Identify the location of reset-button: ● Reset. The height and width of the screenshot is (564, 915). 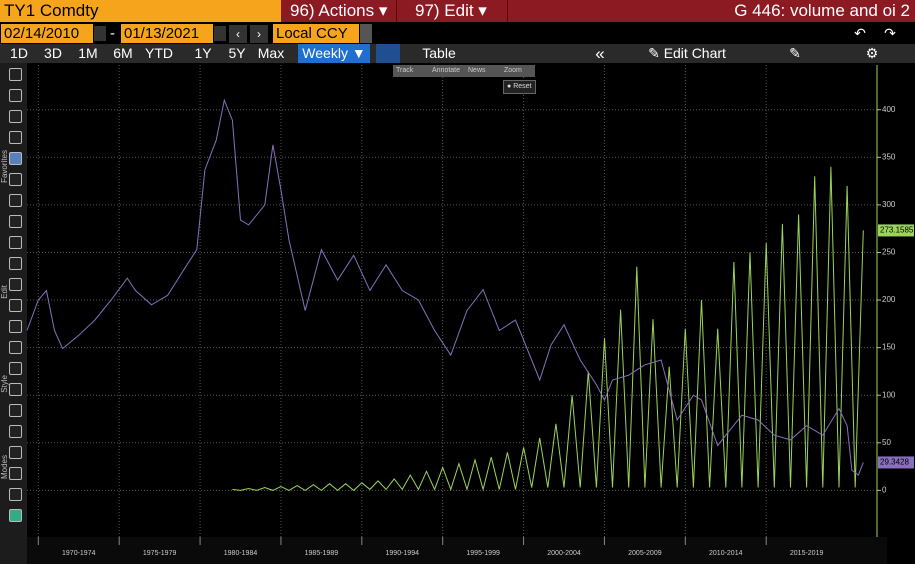
(519, 87).